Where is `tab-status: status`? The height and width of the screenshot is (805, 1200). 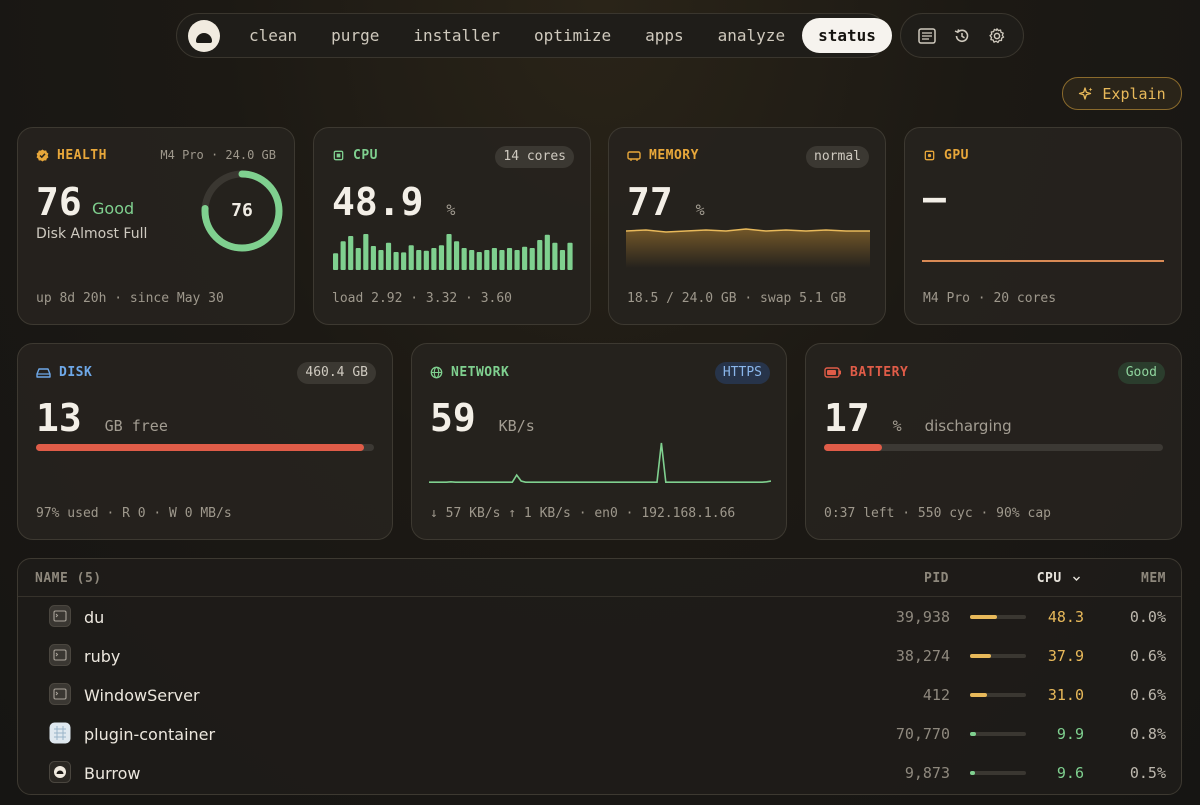
tab-status: status is located at coordinates (847, 35).